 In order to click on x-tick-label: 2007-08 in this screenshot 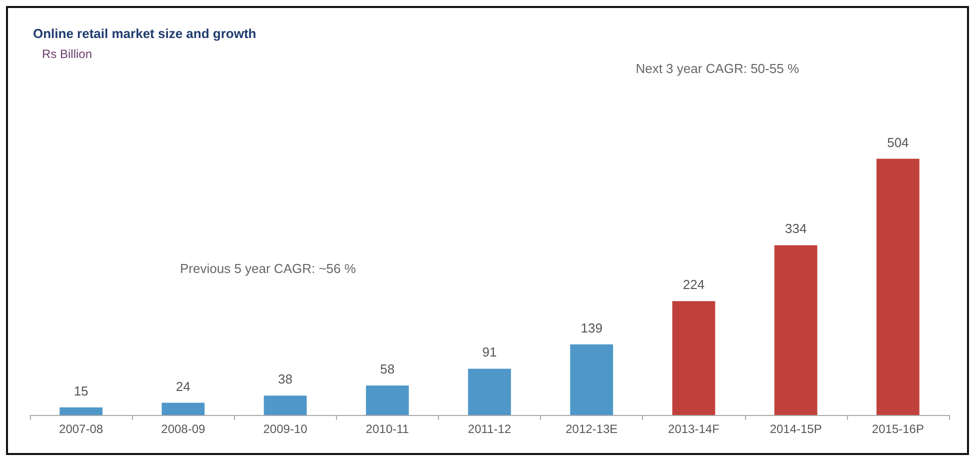, I will do `click(81, 429)`.